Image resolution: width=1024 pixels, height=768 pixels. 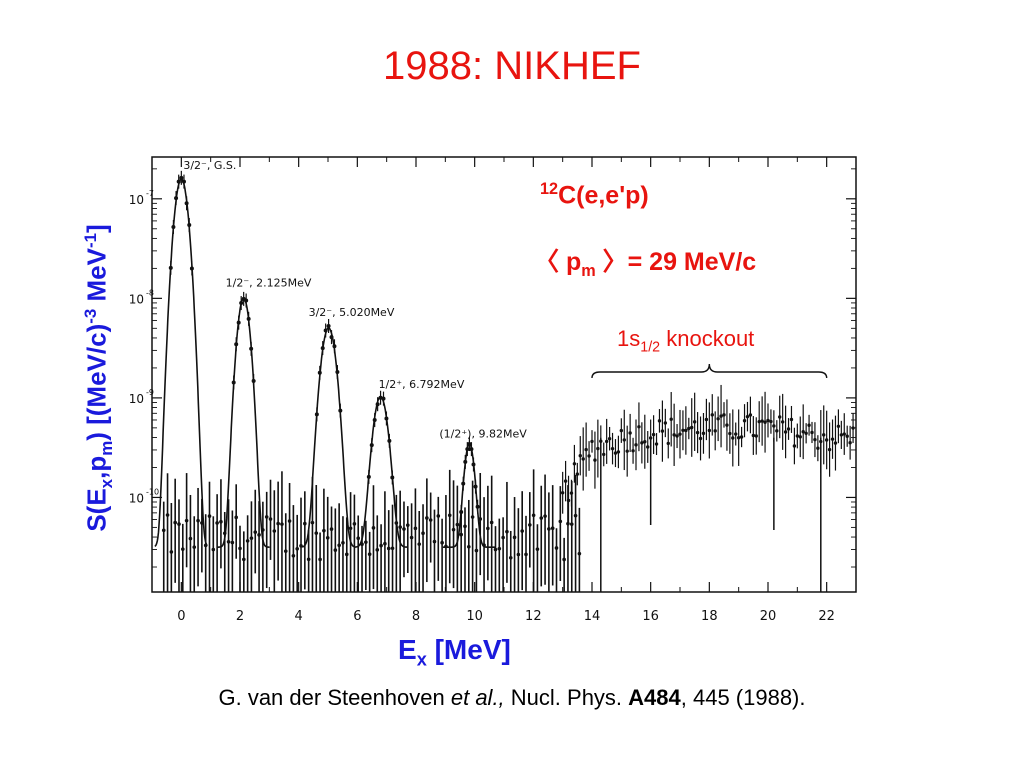 I want to click on y-tick-label: 10, so click(x=136, y=299).